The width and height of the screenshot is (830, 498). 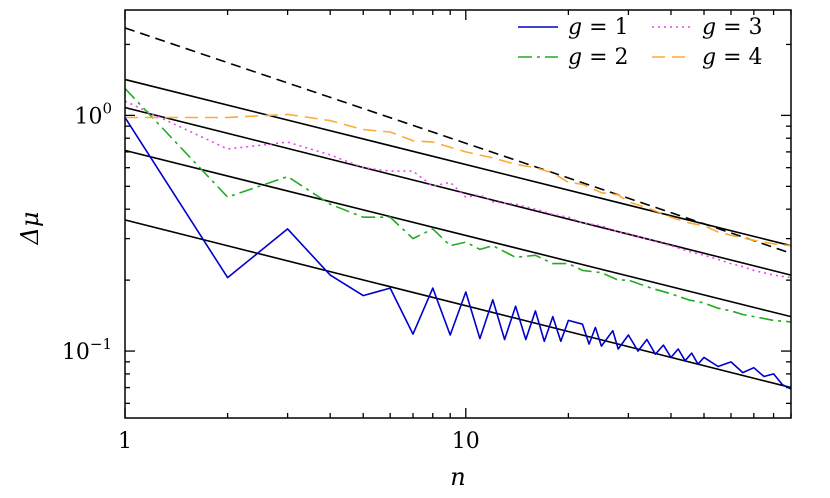 What do you see at coordinates (30, 229) in the screenshot?
I see `y-axis-label: Δμ` at bounding box center [30, 229].